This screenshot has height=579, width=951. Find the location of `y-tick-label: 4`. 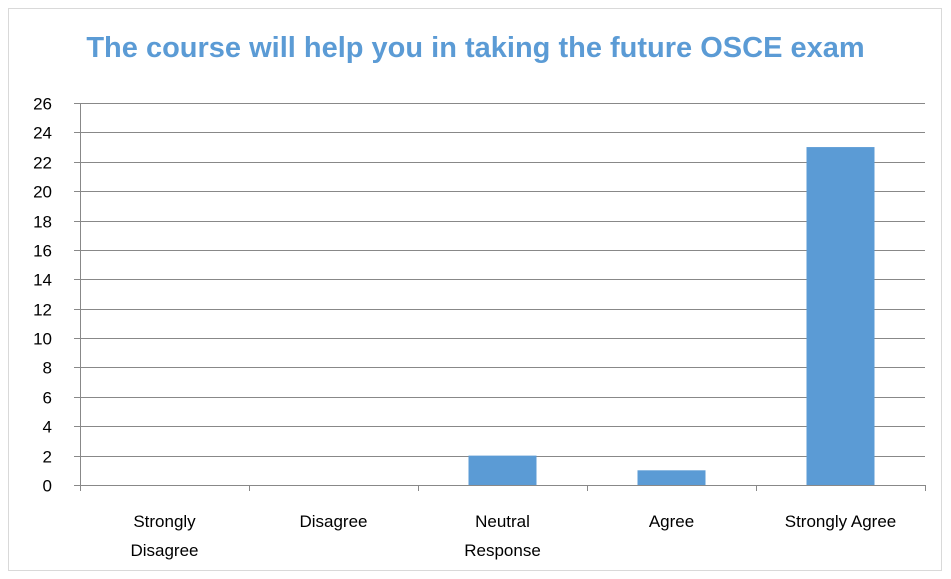

y-tick-label: 4 is located at coordinates (47, 427).